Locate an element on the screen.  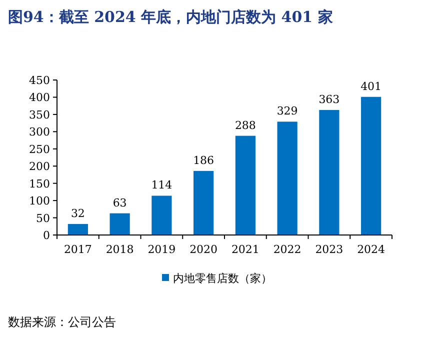
x-tick-label: 2018 is located at coordinates (120, 249).